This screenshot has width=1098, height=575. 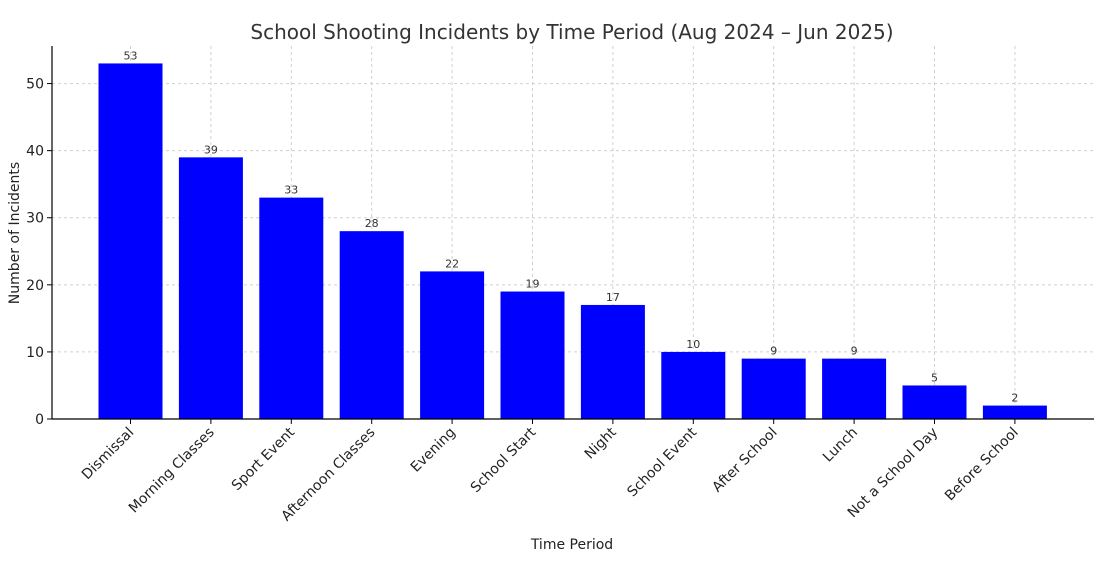 What do you see at coordinates (39, 420) in the screenshot?
I see `y-tick-label: 0` at bounding box center [39, 420].